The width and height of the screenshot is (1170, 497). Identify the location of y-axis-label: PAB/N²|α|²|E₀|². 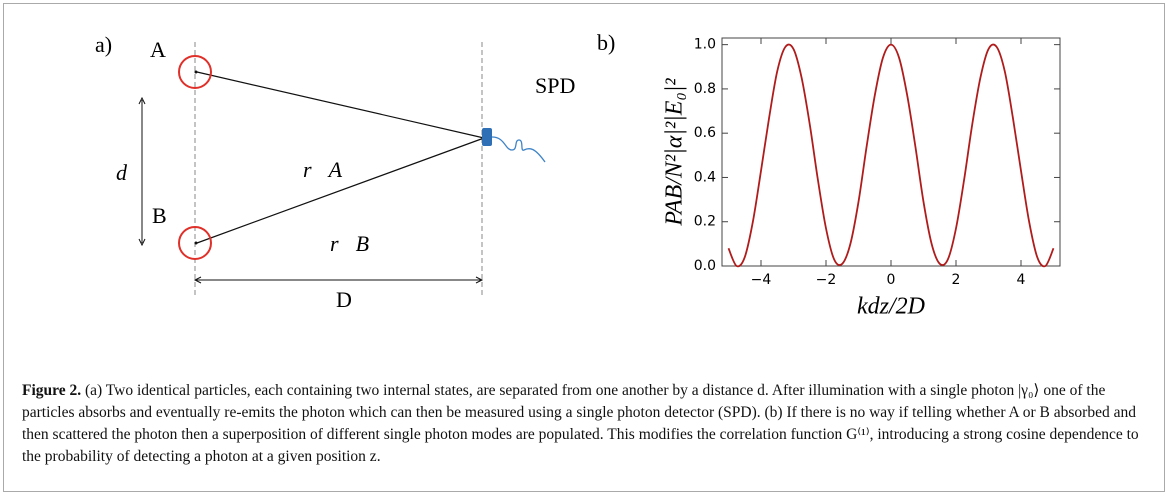
(675, 152).